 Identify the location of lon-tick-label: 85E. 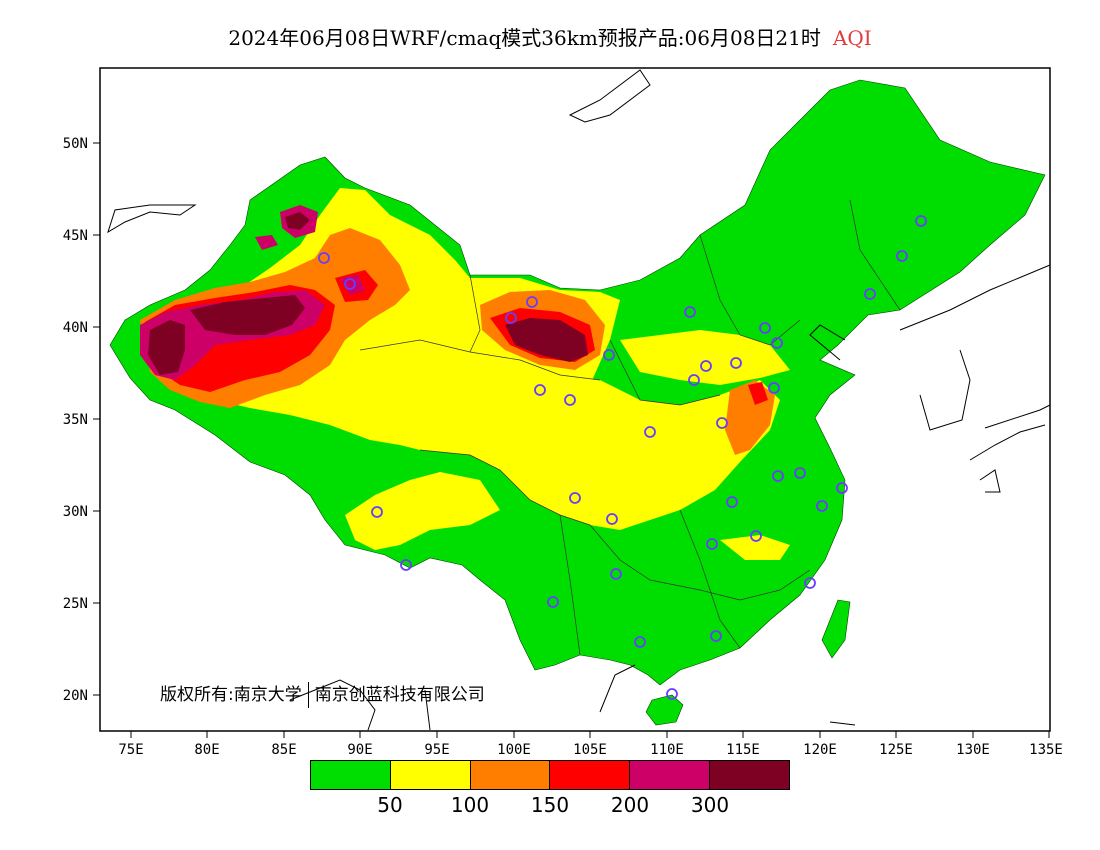
(283, 750).